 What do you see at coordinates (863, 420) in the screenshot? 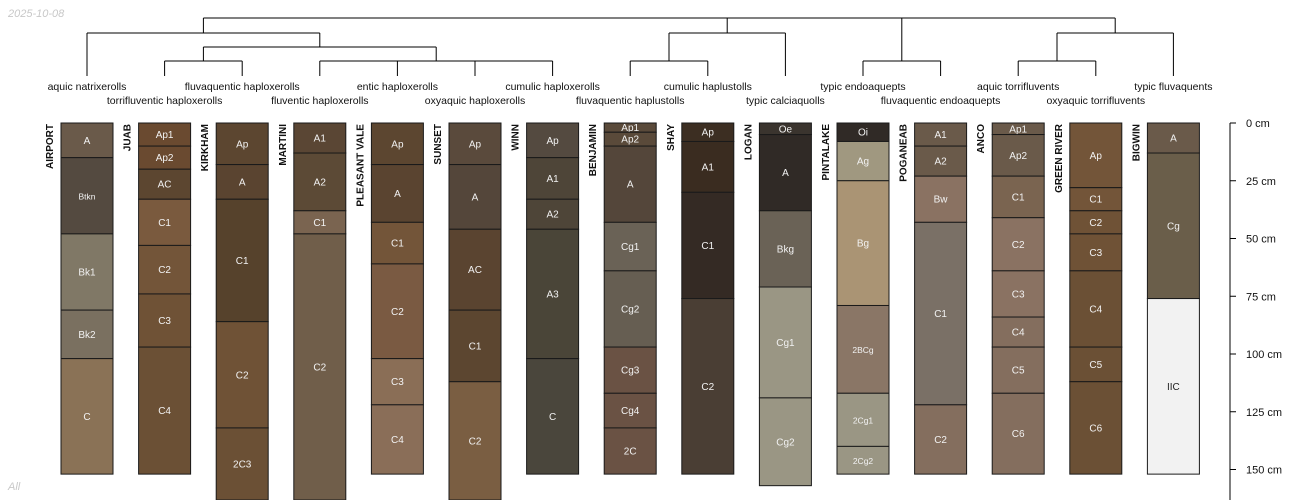
I see `horizon-label: 2Cg1` at bounding box center [863, 420].